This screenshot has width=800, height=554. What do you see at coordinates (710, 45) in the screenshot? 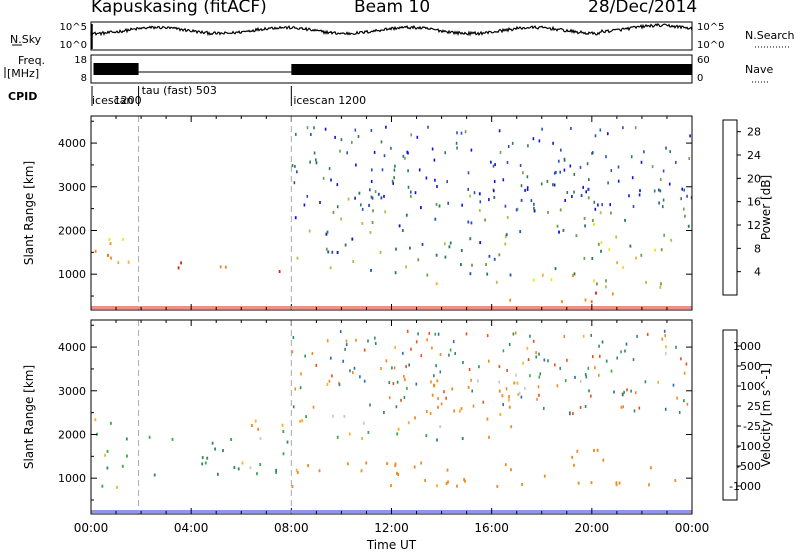
I see `noise-right-tick: 10^0` at bounding box center [710, 45].